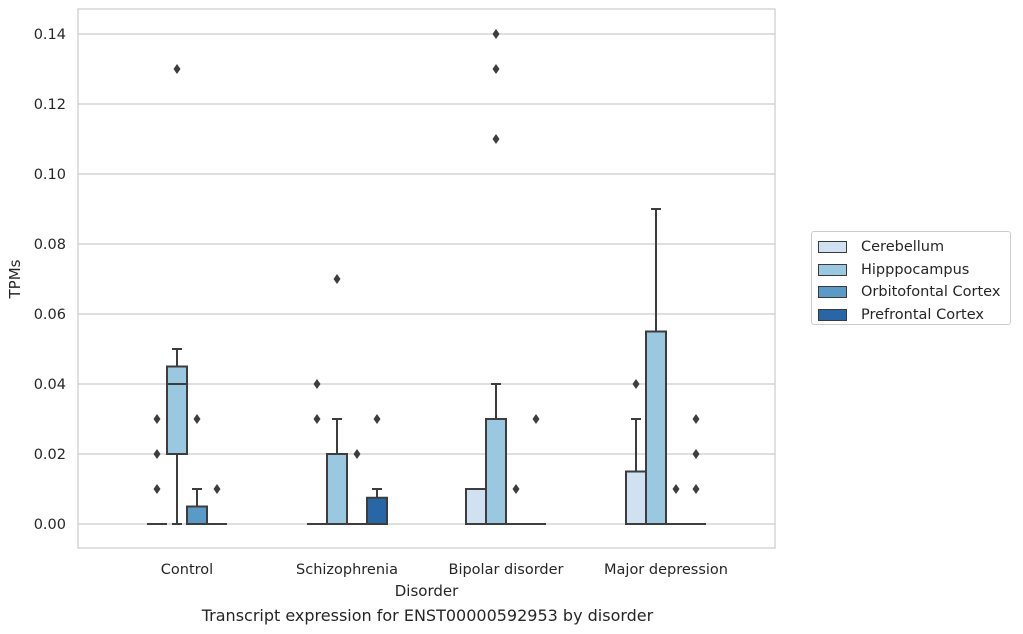 This screenshot has height=634, width=1023. What do you see at coordinates (50, 35) in the screenshot?
I see `y-tick-label: 0.14` at bounding box center [50, 35].